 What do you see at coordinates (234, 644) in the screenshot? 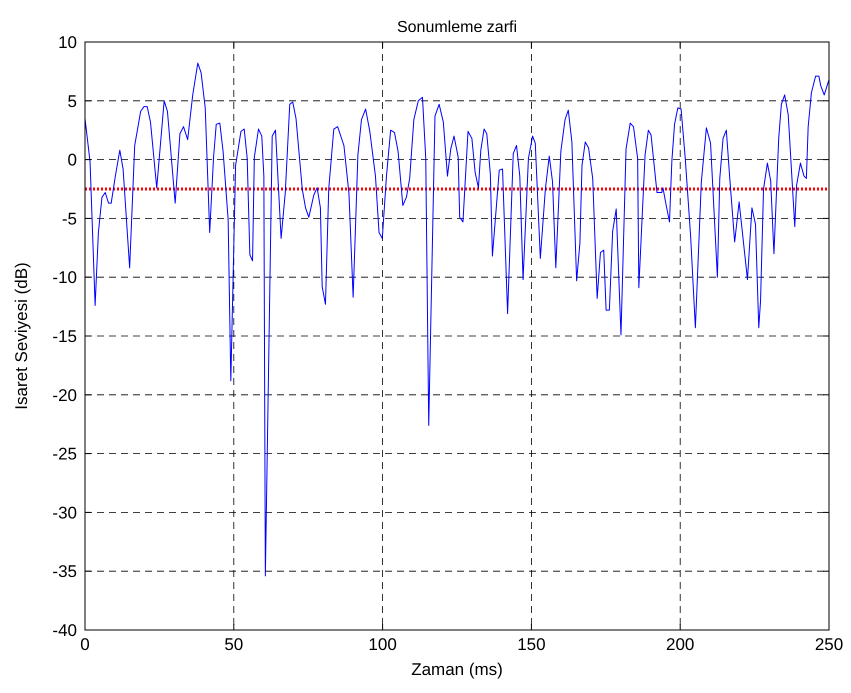
I see `x-tick-label: 50` at bounding box center [234, 644].